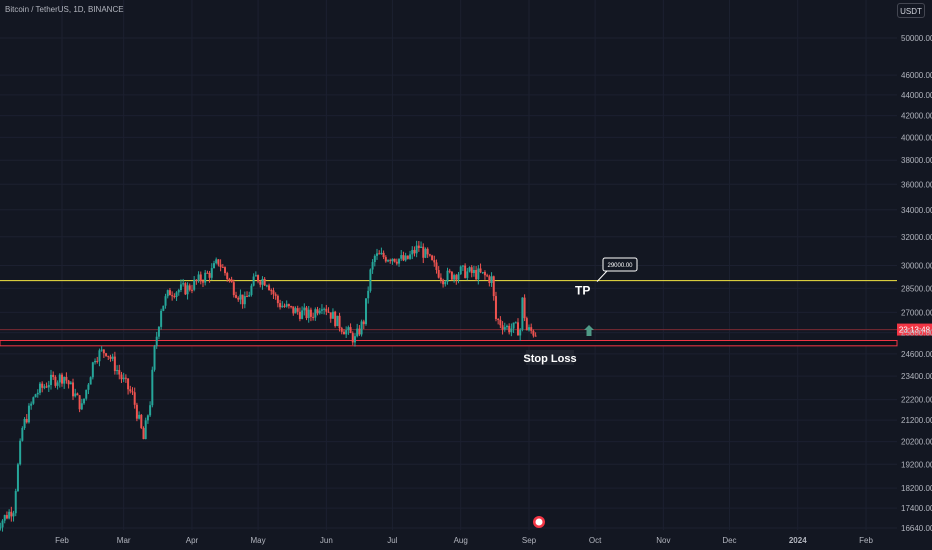 Image resolution: width=932 pixels, height=550 pixels. What do you see at coordinates (916, 420) in the screenshot?
I see `price-tick-label: 21200.00` at bounding box center [916, 420].